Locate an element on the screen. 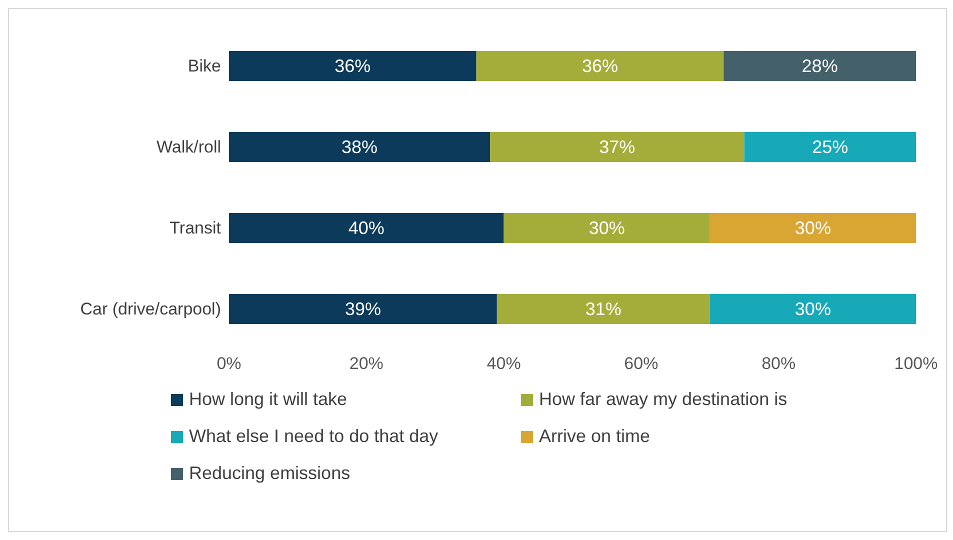 The image size is (953, 540). data-label: 25% is located at coordinates (830, 147).